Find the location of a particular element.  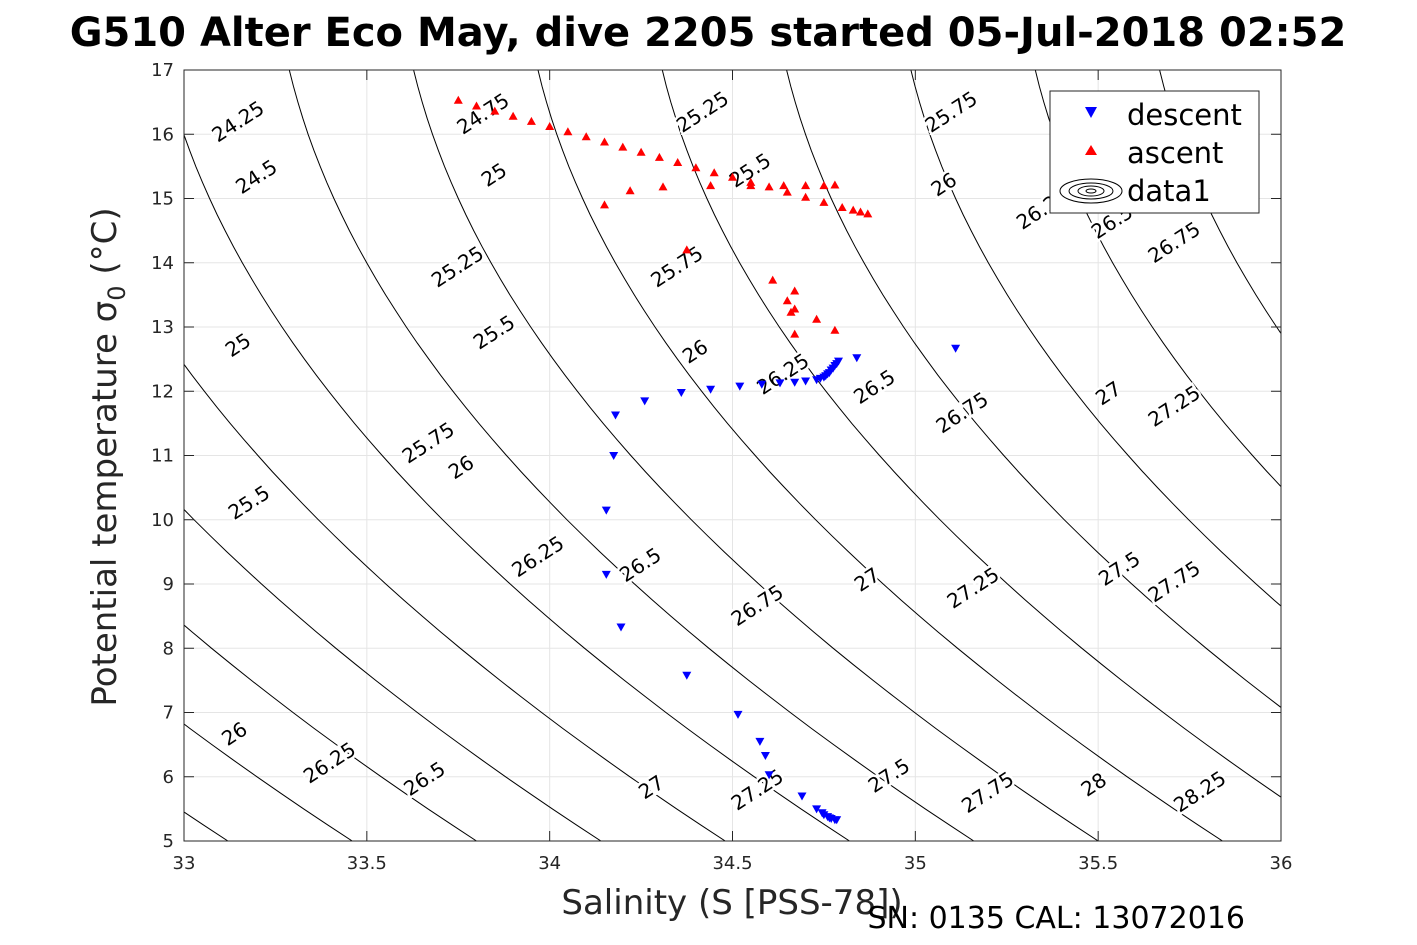

legend-label-contour: data1 is located at coordinates (1169, 191).